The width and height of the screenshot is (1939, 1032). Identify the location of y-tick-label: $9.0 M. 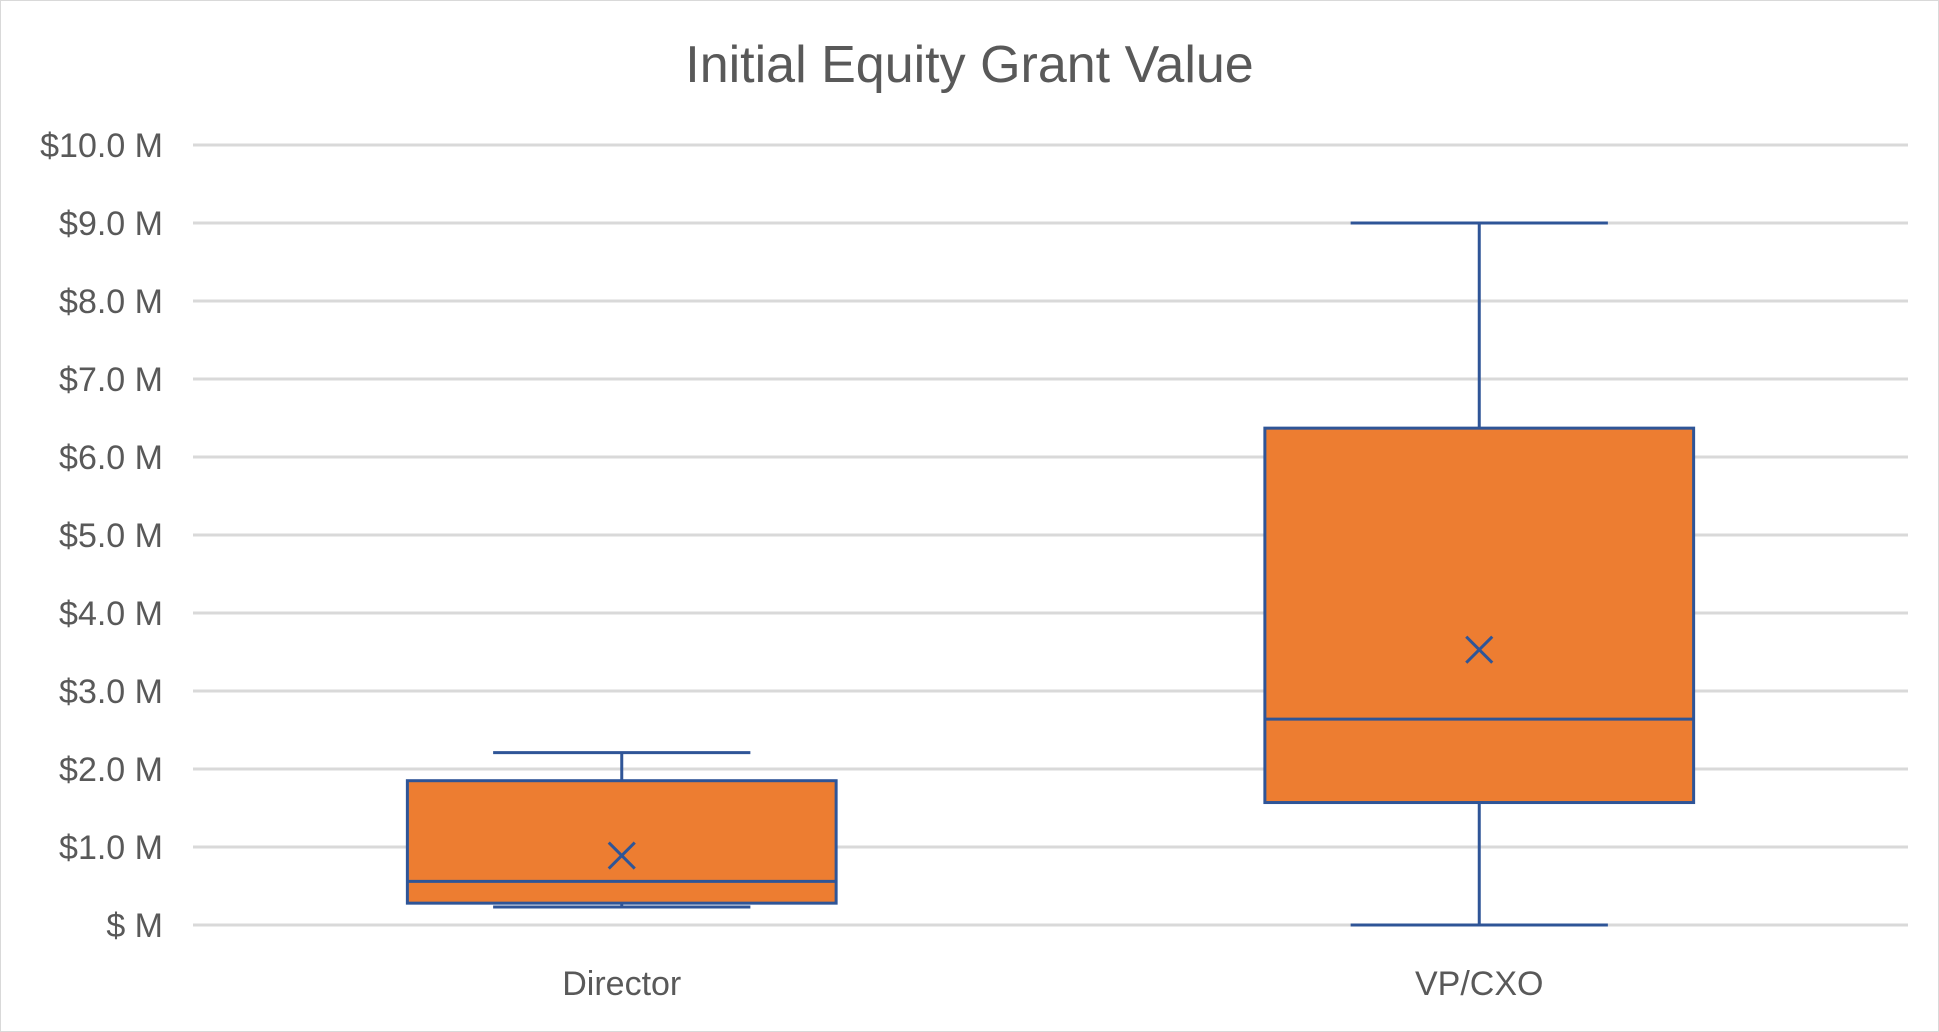
(111, 224).